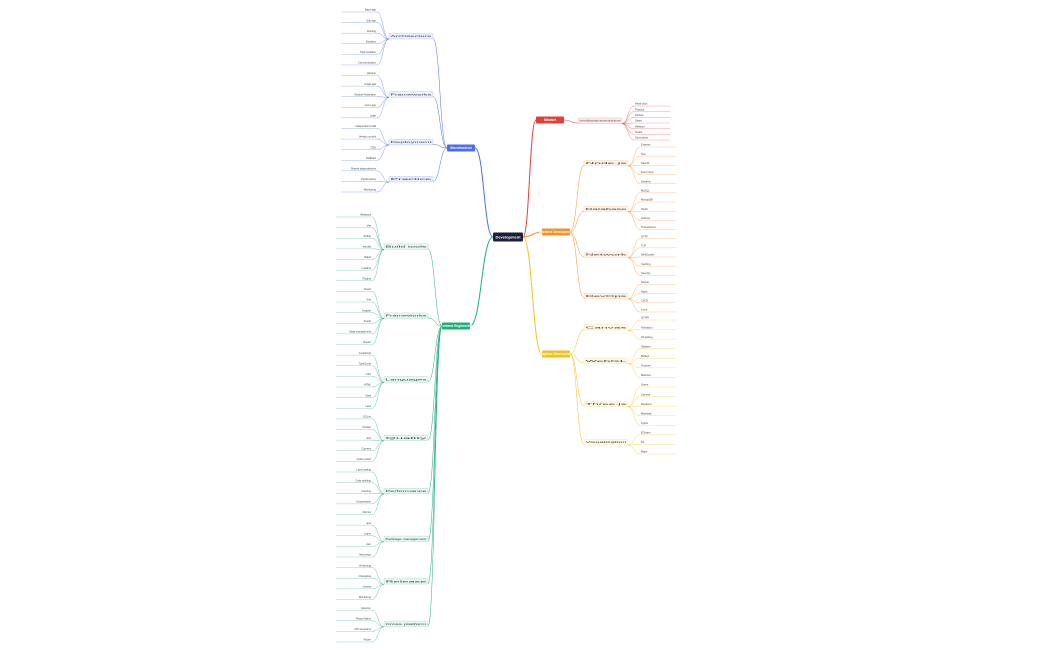  I want to click on leaf-label: Webpack, so click(365, 215).